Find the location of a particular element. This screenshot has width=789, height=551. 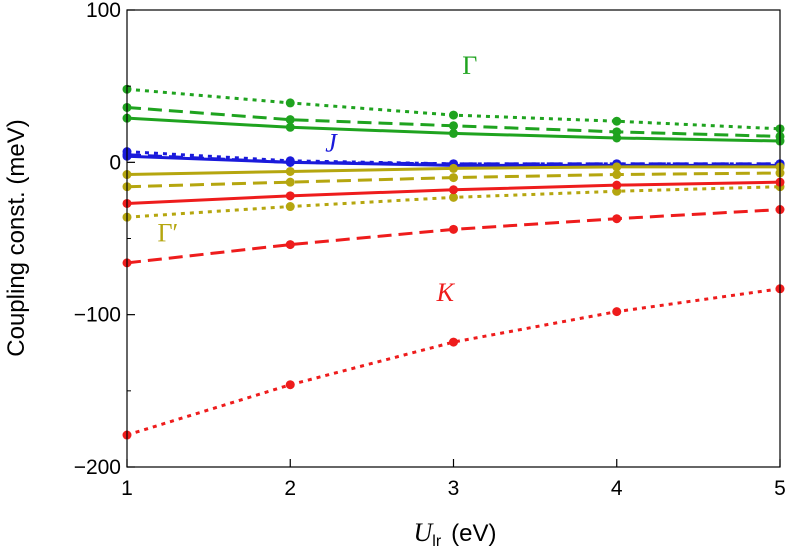

x-tick-label-3: 3 is located at coordinates (454, 488).